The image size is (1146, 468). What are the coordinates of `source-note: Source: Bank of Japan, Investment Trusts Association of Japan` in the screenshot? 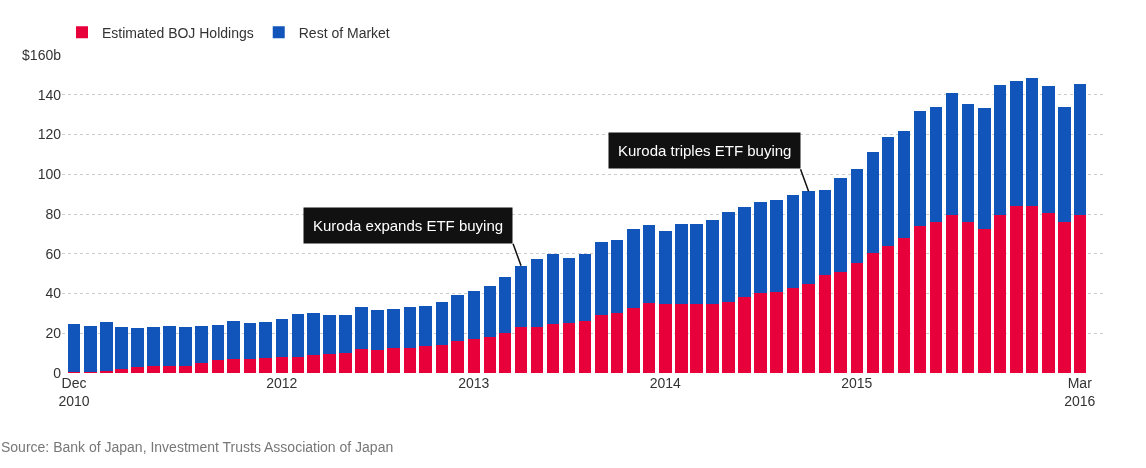 It's located at (197, 447).